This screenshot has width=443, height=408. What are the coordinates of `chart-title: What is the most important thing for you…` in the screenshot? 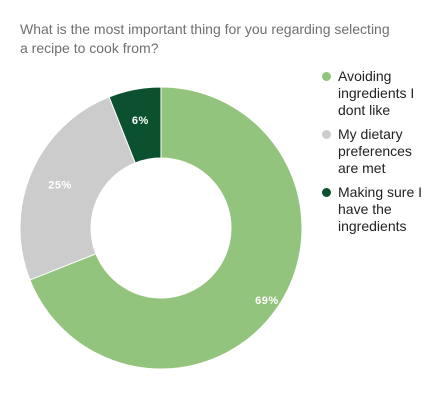 It's located at (225, 39).